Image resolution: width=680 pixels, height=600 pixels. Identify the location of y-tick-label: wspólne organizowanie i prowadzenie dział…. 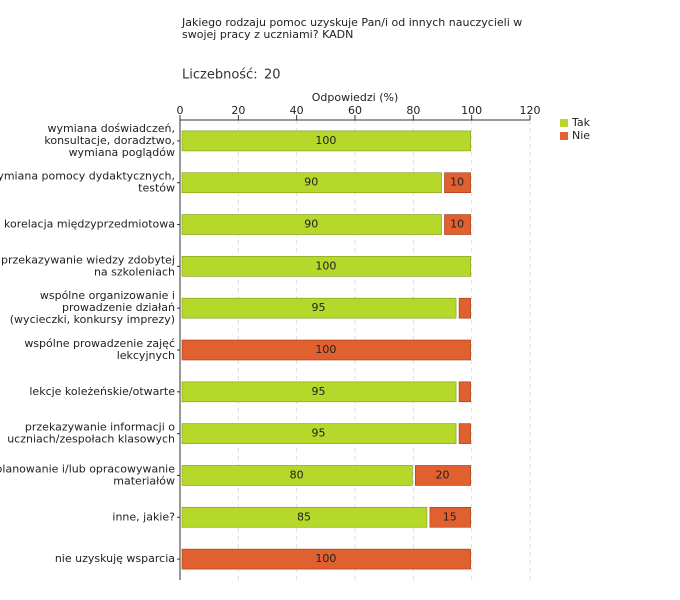
(92, 307).